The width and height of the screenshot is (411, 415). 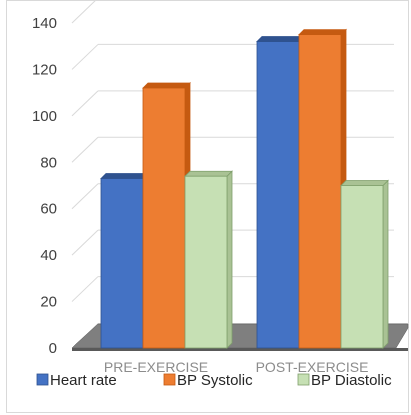 I want to click on legend-item: Heart rate, so click(x=76, y=380).